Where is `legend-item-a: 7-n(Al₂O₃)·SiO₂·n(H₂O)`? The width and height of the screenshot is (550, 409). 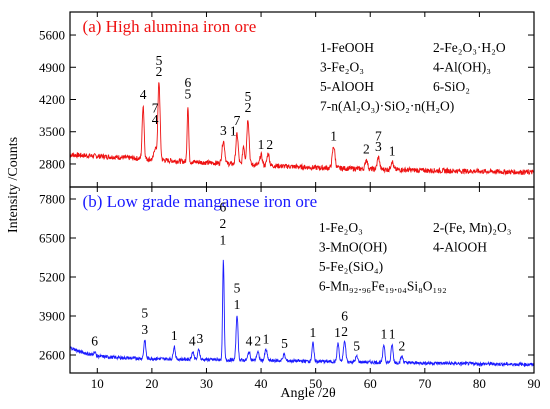
legend-item-a: 7-n(Al₂O₃)·SiO₂·n(H₂O) is located at coordinates (387, 106).